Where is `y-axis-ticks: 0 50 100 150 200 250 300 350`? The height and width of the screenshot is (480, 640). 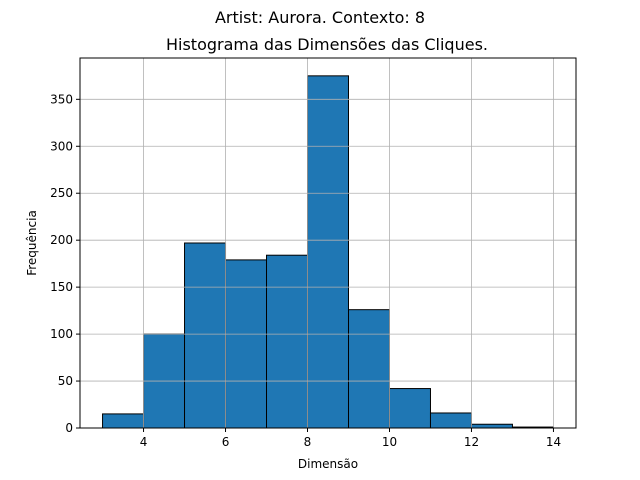
y-axis-ticks: 0 50 100 150 200 250 300 350 is located at coordinates (65, 263).